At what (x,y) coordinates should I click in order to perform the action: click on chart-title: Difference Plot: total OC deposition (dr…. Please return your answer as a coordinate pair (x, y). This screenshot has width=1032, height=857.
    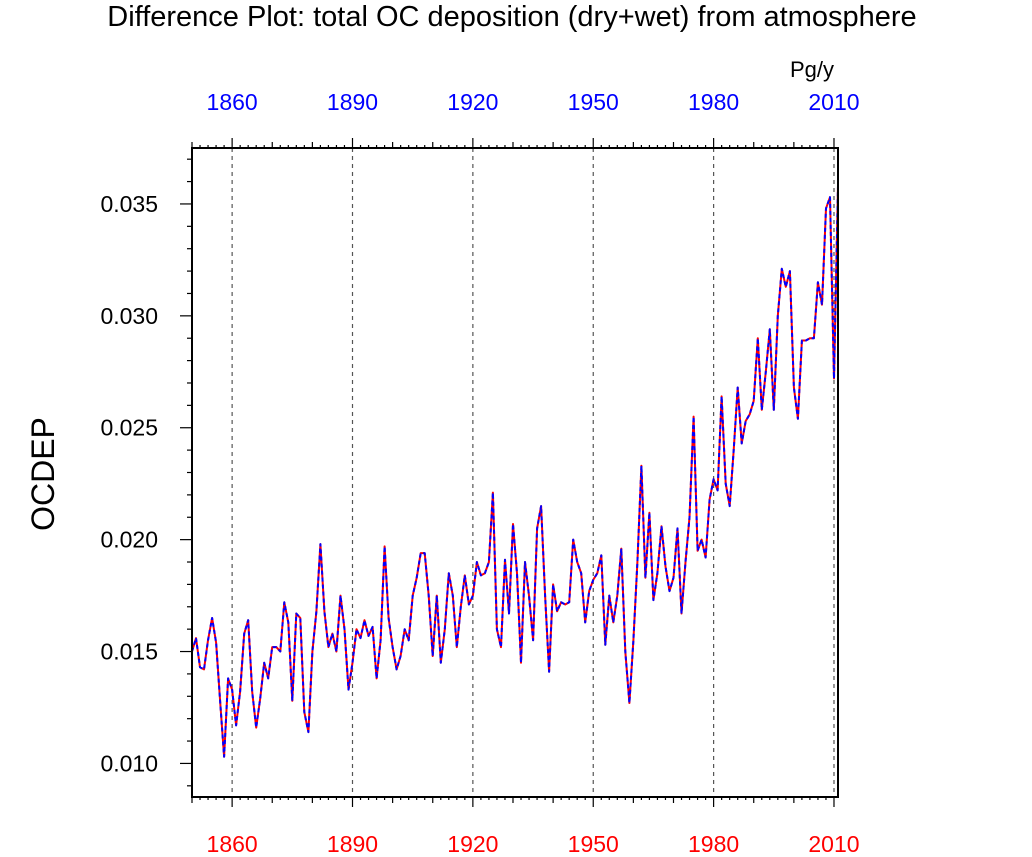
    Looking at the image, I should click on (511, 17).